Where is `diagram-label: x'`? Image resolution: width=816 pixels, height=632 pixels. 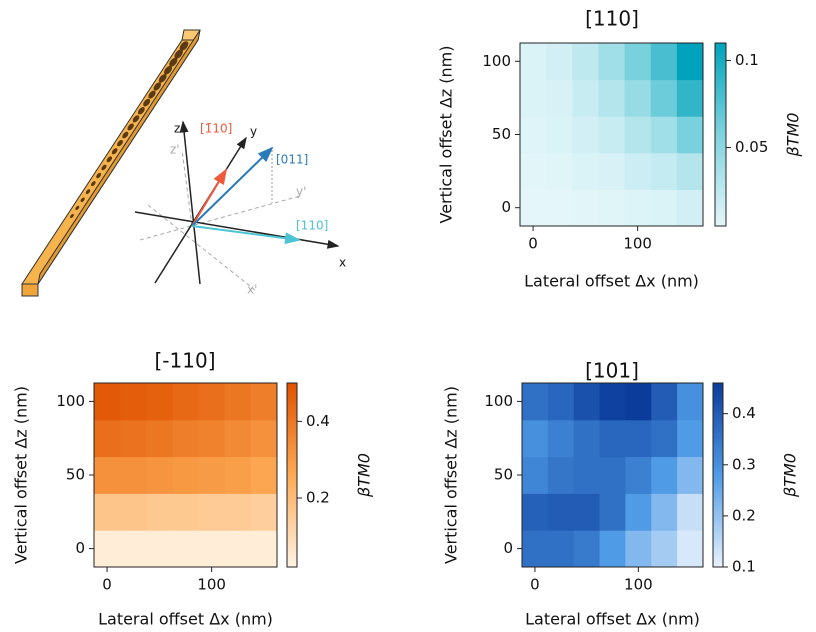 diagram-label: x' is located at coordinates (252, 290).